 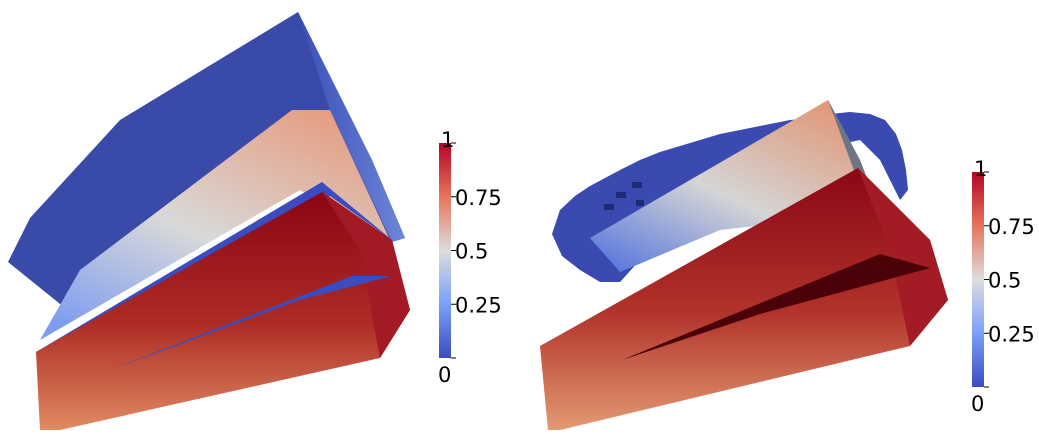 What do you see at coordinates (980, 169) in the screenshot?
I see `right-colorbar-tick-label: 1` at bounding box center [980, 169].